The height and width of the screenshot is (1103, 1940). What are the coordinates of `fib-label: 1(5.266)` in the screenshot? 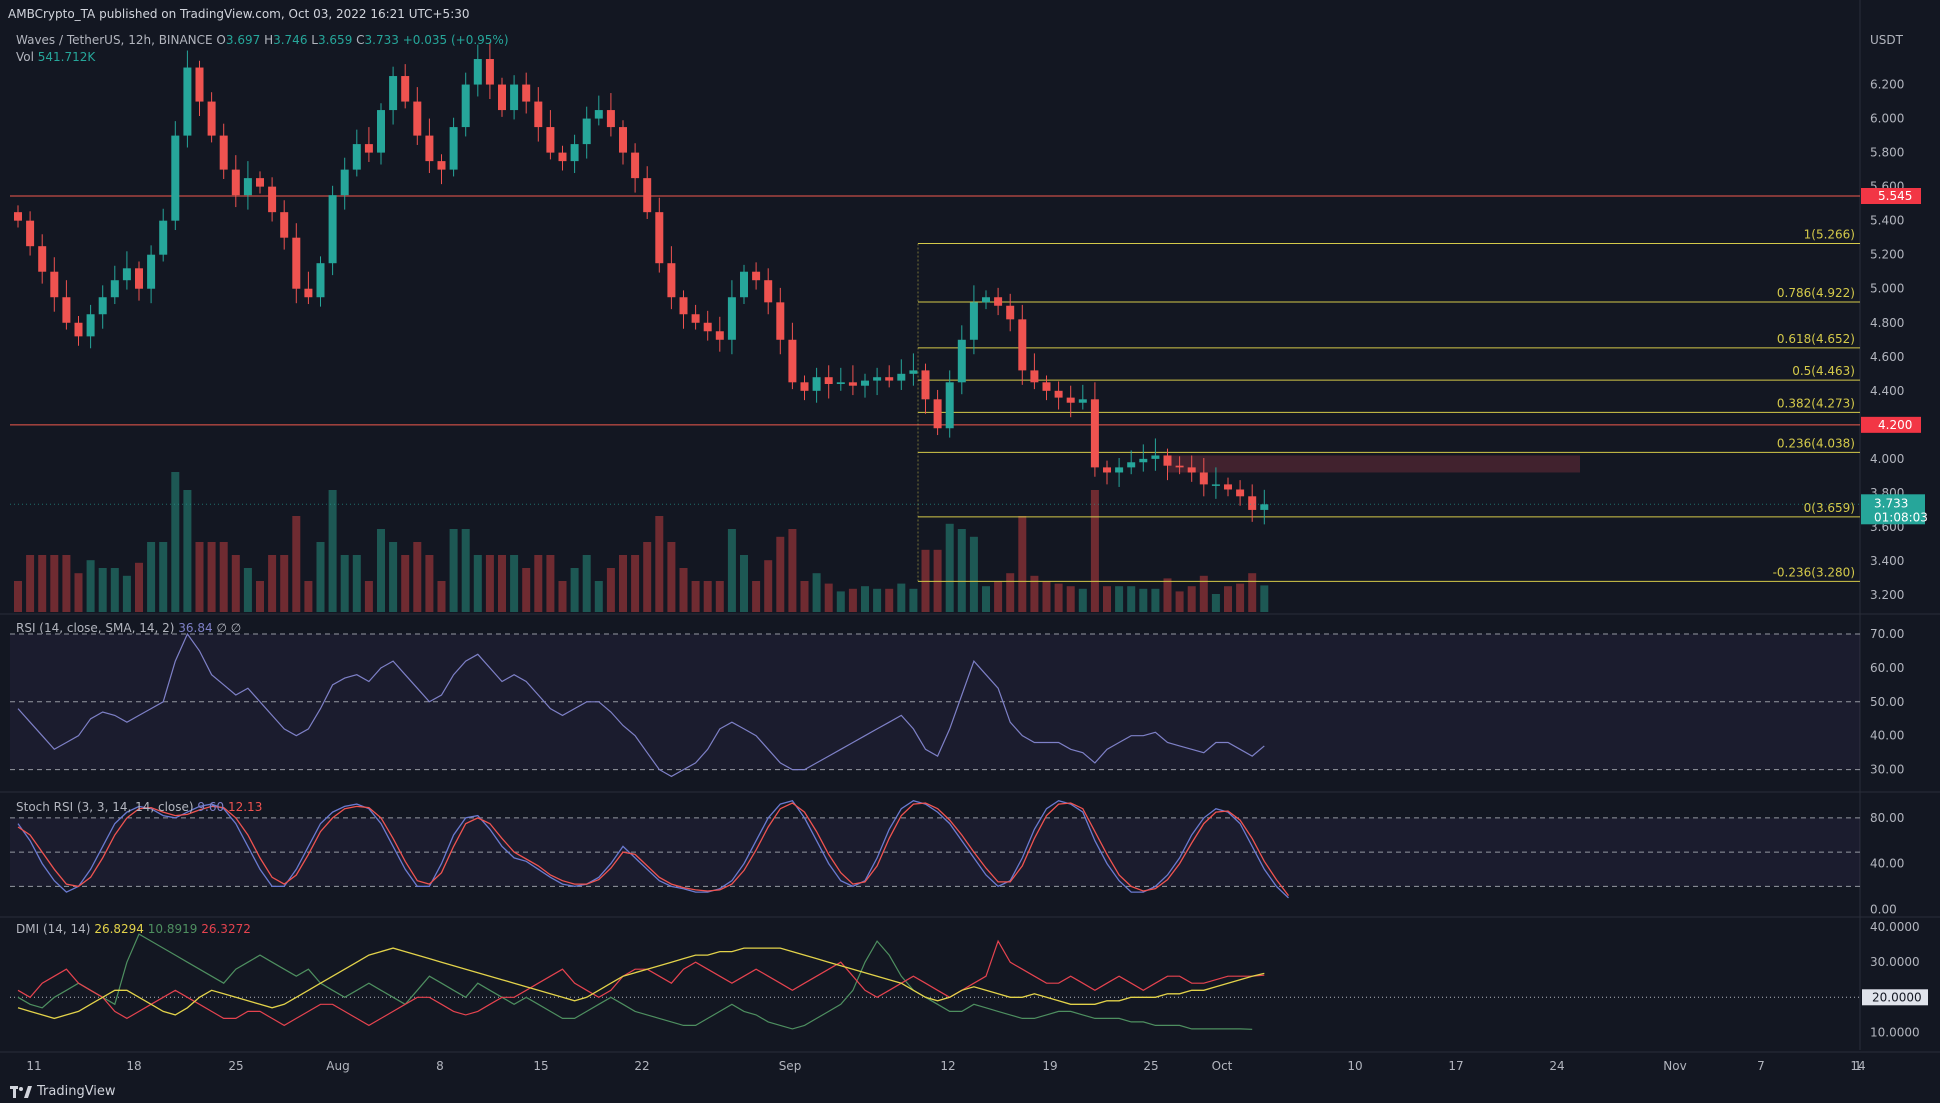 It's located at (1829, 234).